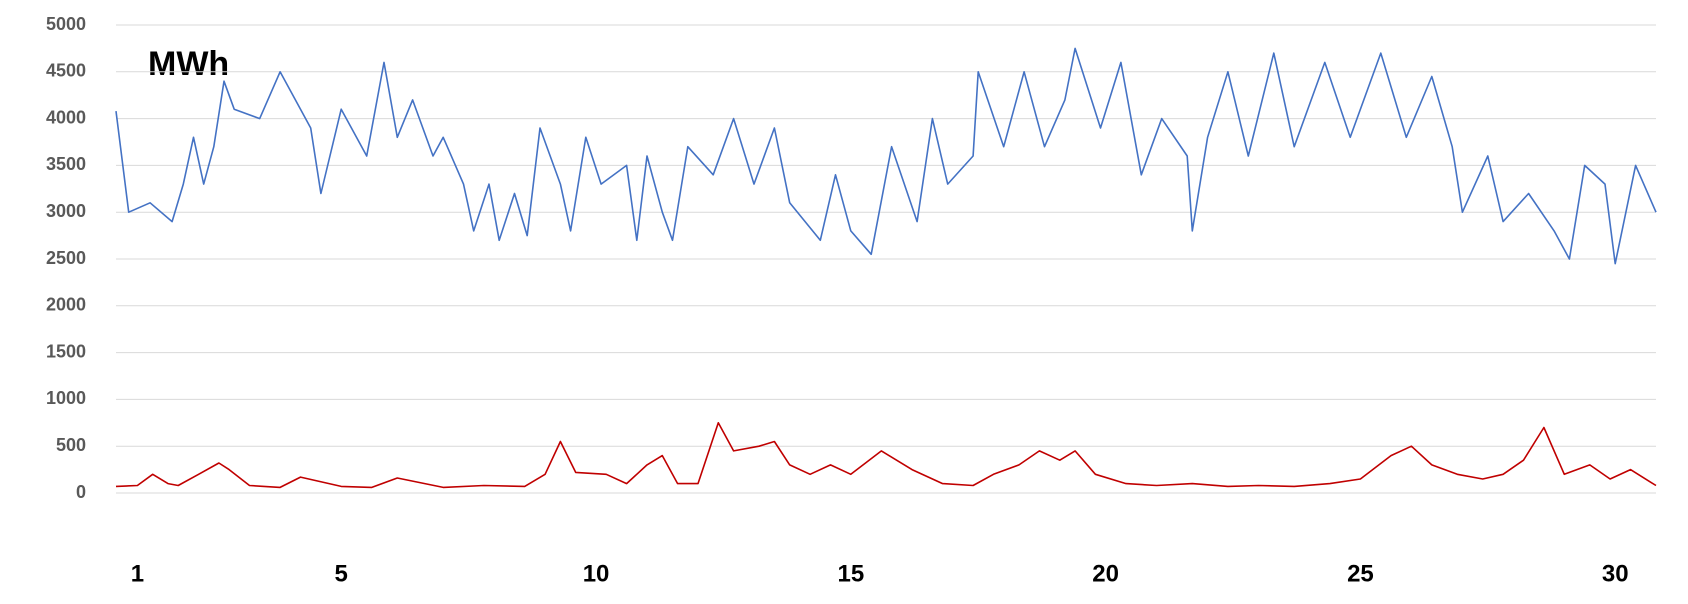 This screenshot has height=604, width=1688. I want to click on x-tick-label: 30, so click(1615, 573).